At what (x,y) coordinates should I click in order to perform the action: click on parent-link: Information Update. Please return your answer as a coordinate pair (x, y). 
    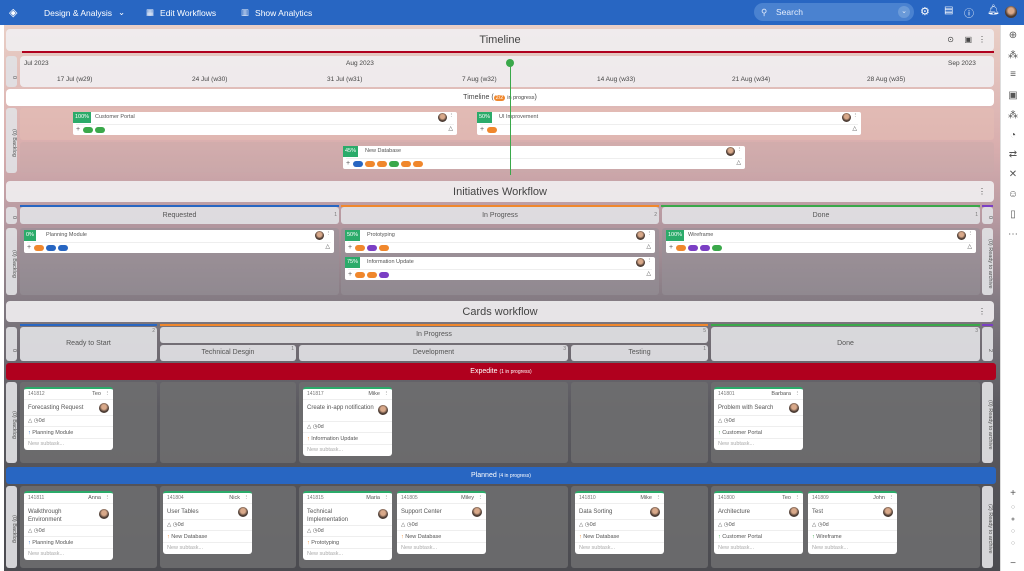
    Looking at the image, I should click on (335, 439).